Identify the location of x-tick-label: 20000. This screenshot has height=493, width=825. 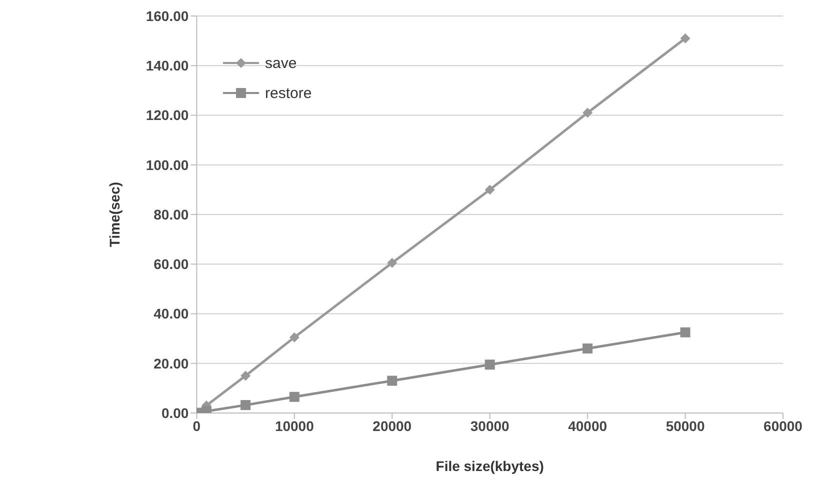
(392, 426).